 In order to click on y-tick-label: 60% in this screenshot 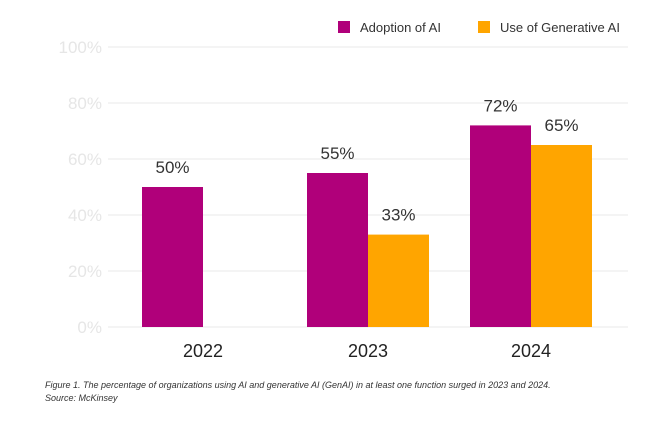, I will do `click(85, 159)`.